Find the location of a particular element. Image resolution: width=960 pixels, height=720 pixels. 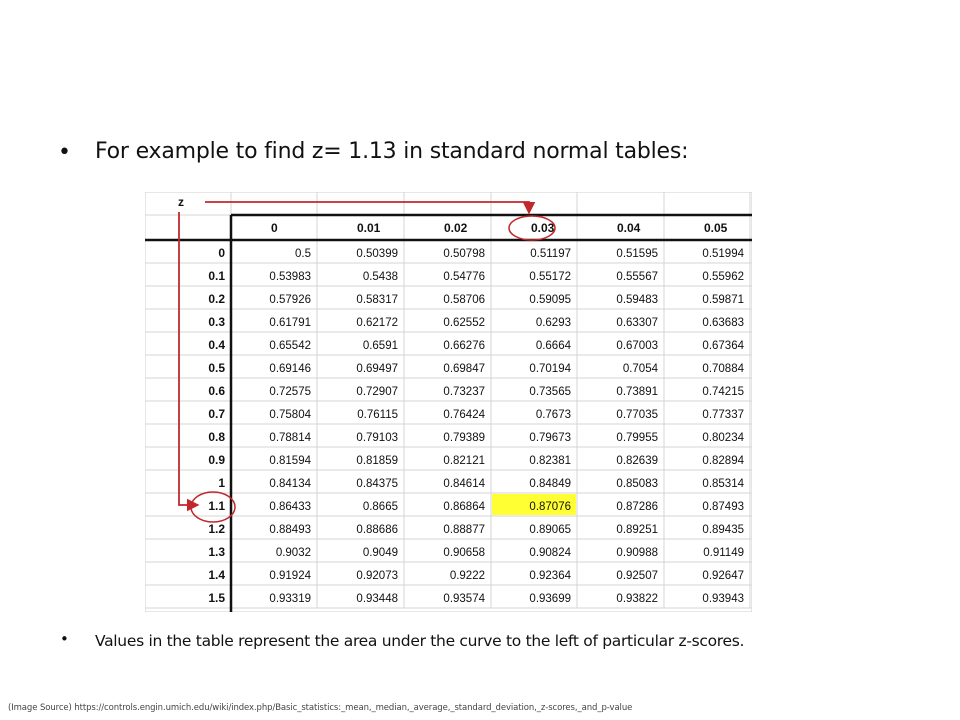

table-cell: 0.58317 is located at coordinates (377, 300).